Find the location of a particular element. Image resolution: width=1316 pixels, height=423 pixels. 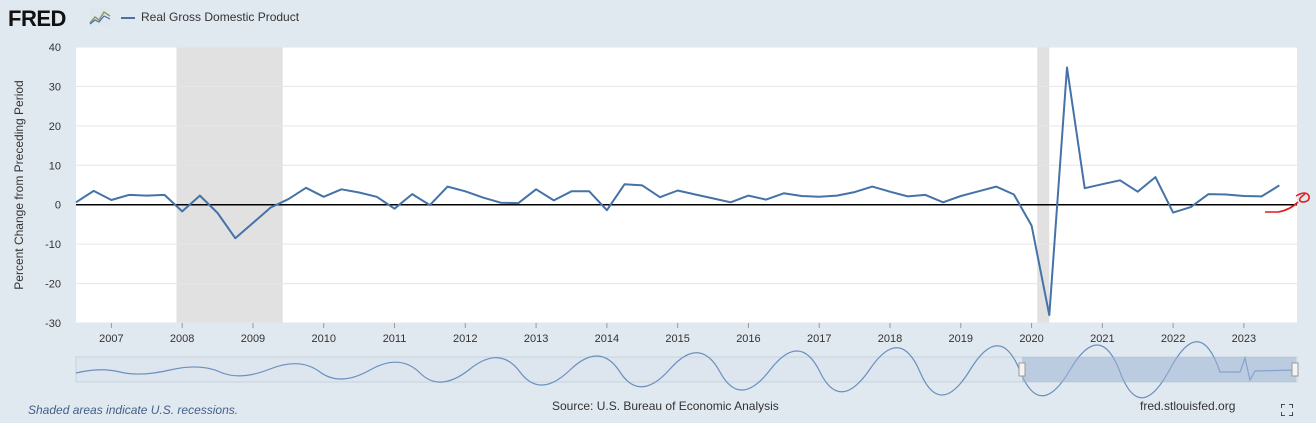

x-tick-label-2014: 2014 is located at coordinates (607, 339).